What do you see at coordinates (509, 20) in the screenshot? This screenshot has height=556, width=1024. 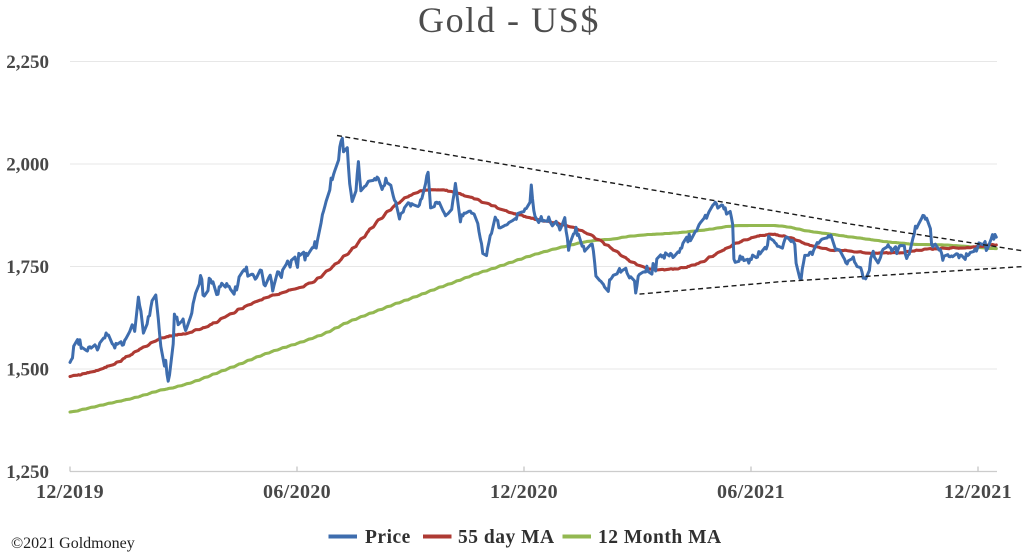 I see `svg-text: Gold - US$` at bounding box center [509, 20].